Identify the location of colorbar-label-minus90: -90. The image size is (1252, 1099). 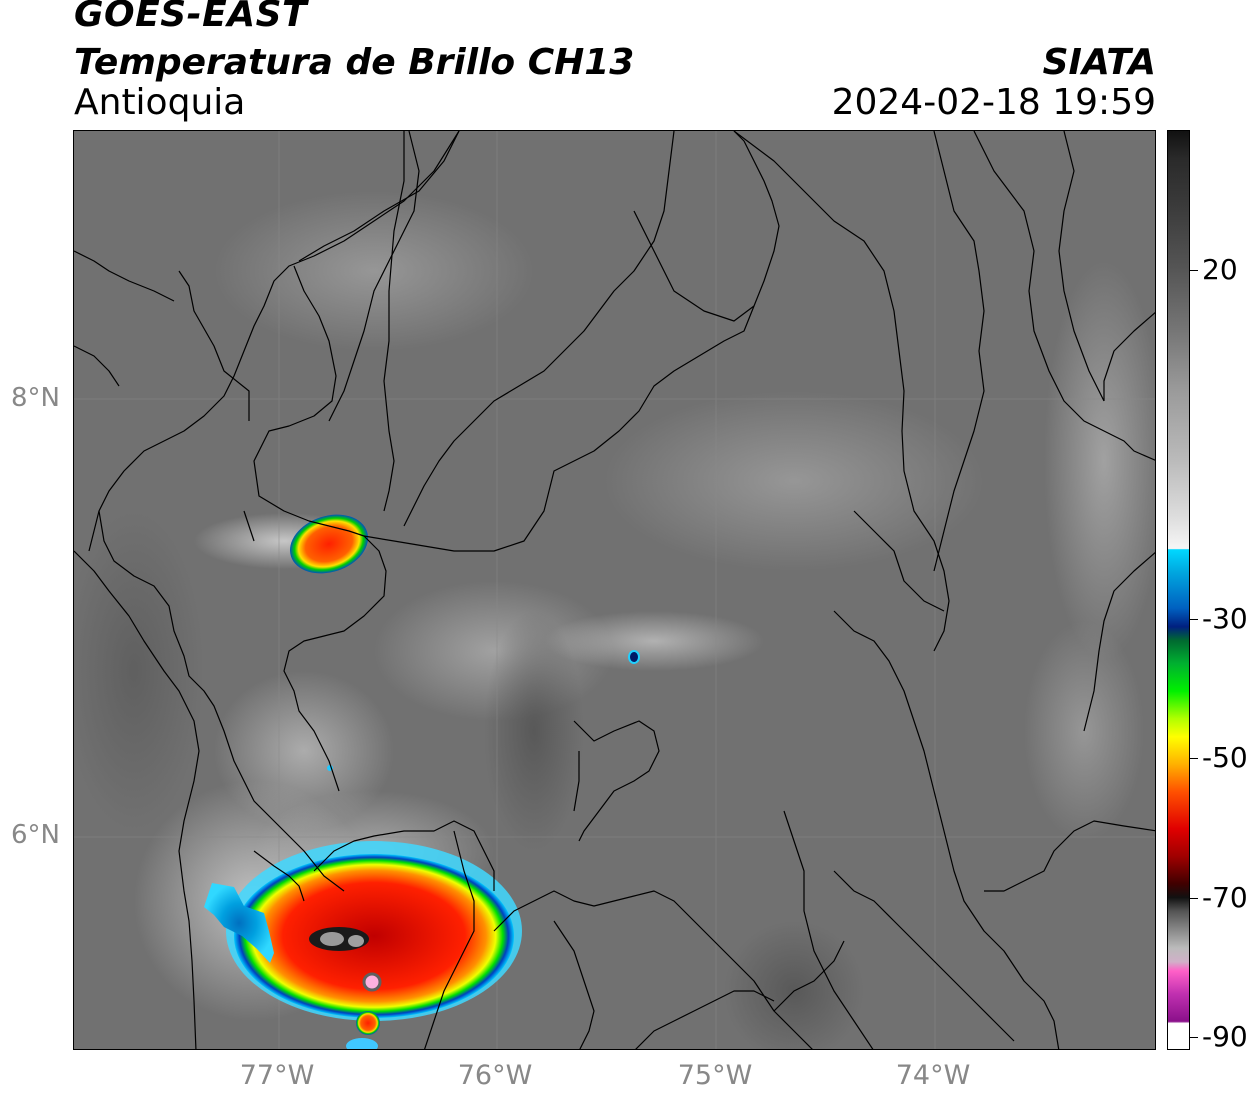
(1225, 1036).